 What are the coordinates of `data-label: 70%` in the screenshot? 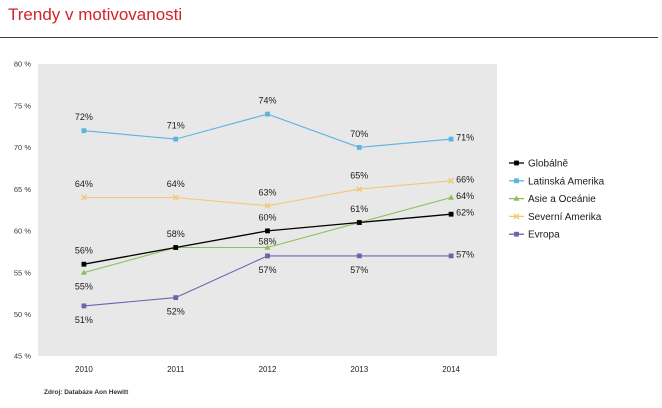 It's located at (359, 134).